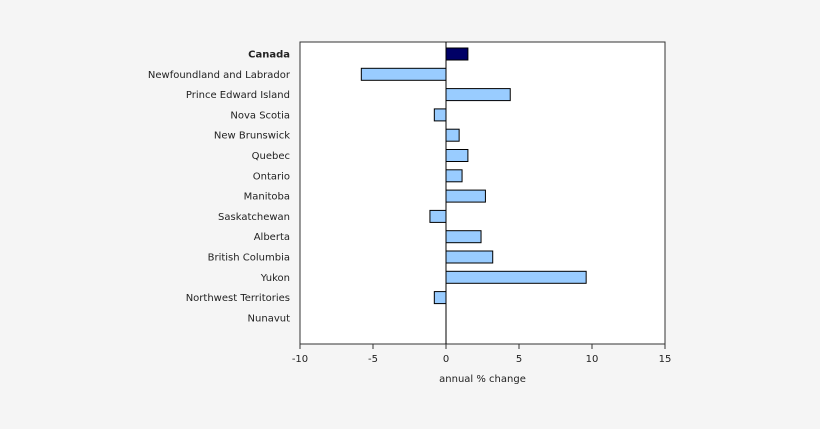 The height and width of the screenshot is (429, 820). Describe the element at coordinates (440, 298) in the screenshot. I see `bar-northwest-territories` at that location.